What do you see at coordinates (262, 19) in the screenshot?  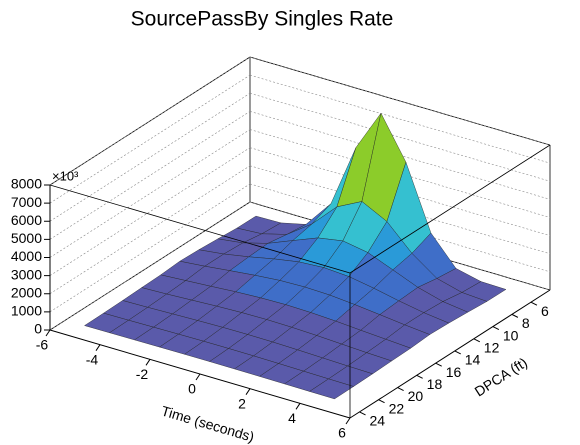 I see `chart-title: SourcePassBy Singles Rate` at bounding box center [262, 19].